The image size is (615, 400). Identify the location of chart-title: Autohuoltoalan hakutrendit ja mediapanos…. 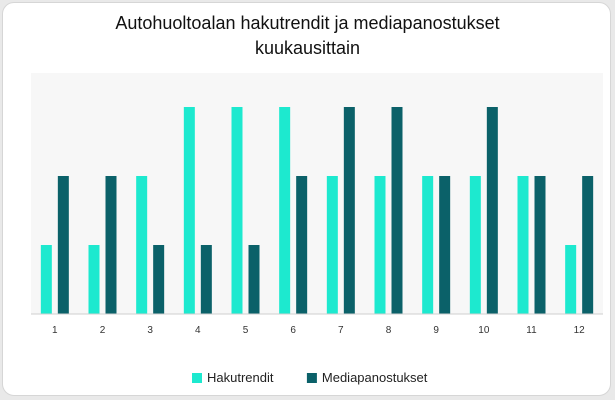
(307, 35).